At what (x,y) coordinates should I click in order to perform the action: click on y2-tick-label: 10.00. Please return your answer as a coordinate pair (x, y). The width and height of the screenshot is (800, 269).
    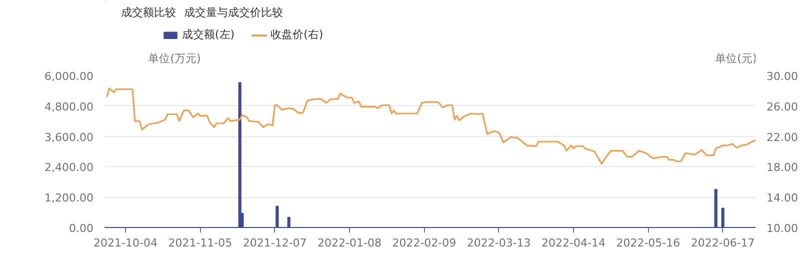
    Looking at the image, I should click on (782, 228).